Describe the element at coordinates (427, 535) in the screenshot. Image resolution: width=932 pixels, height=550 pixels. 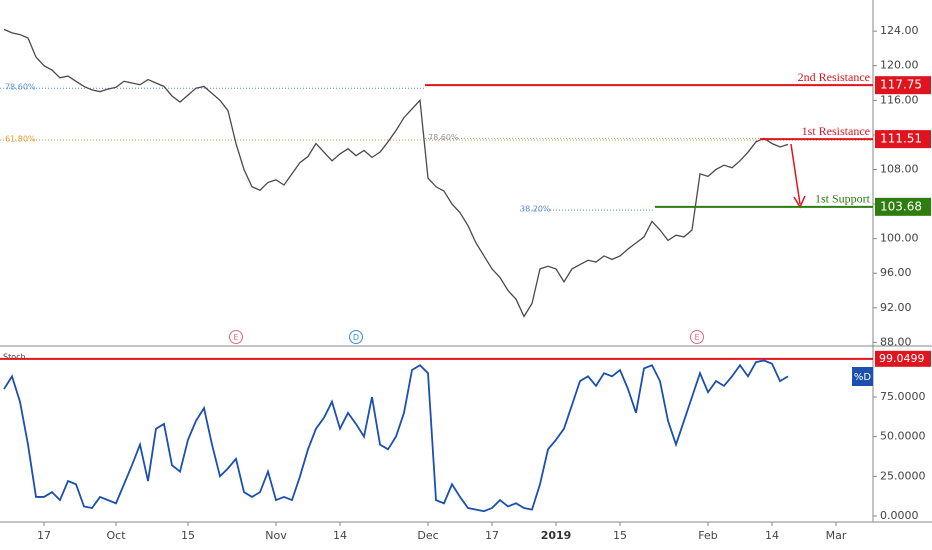
I see `x-tick-label: Dec` at that location.